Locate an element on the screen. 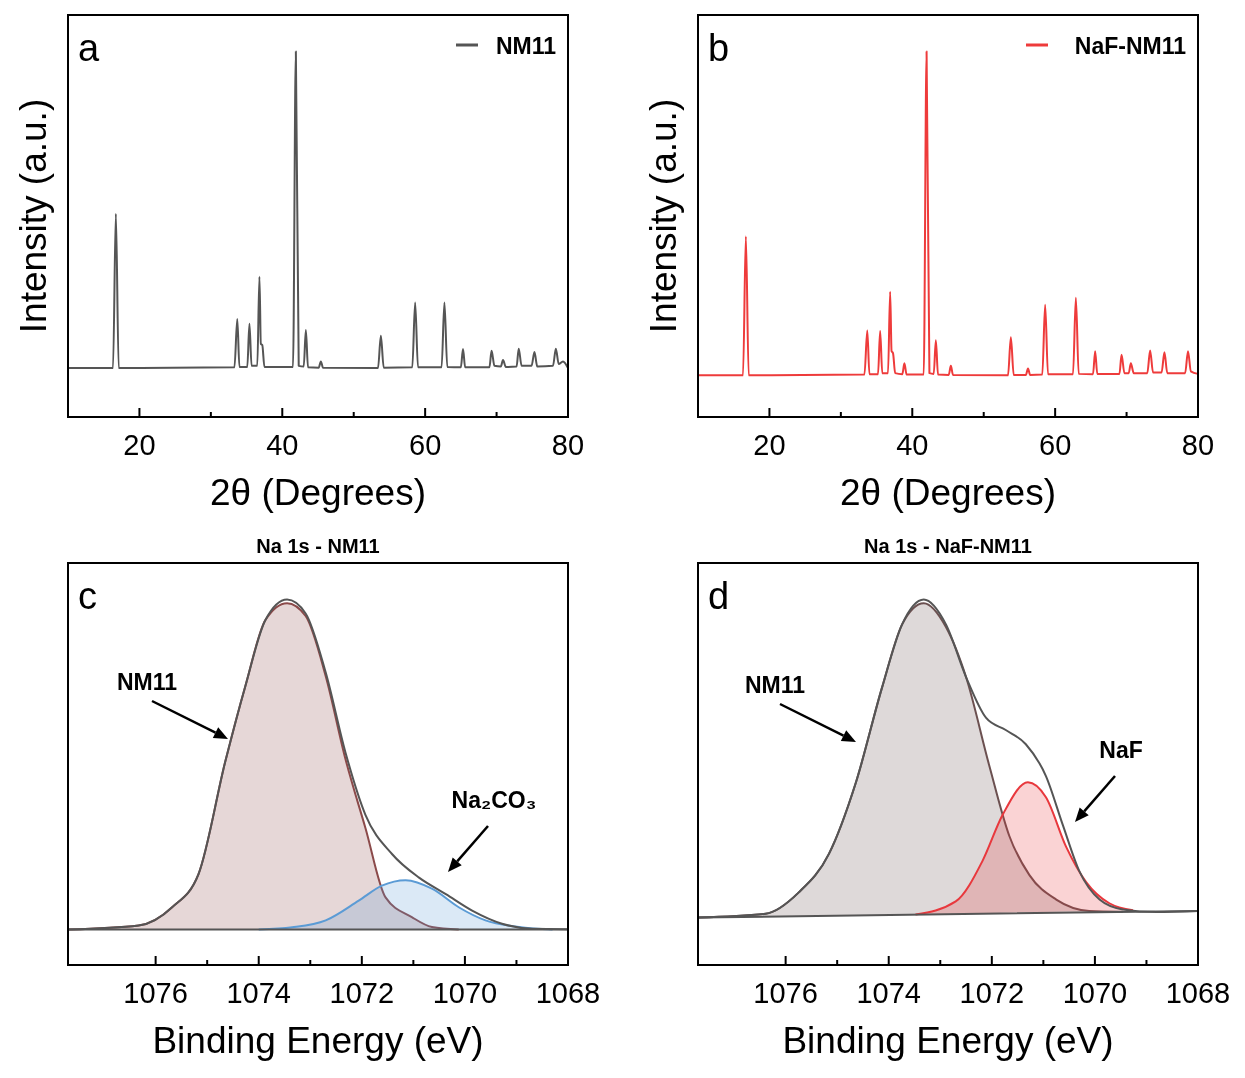 This screenshot has height=1078, width=1245. annotation: b is located at coordinates (719, 48).